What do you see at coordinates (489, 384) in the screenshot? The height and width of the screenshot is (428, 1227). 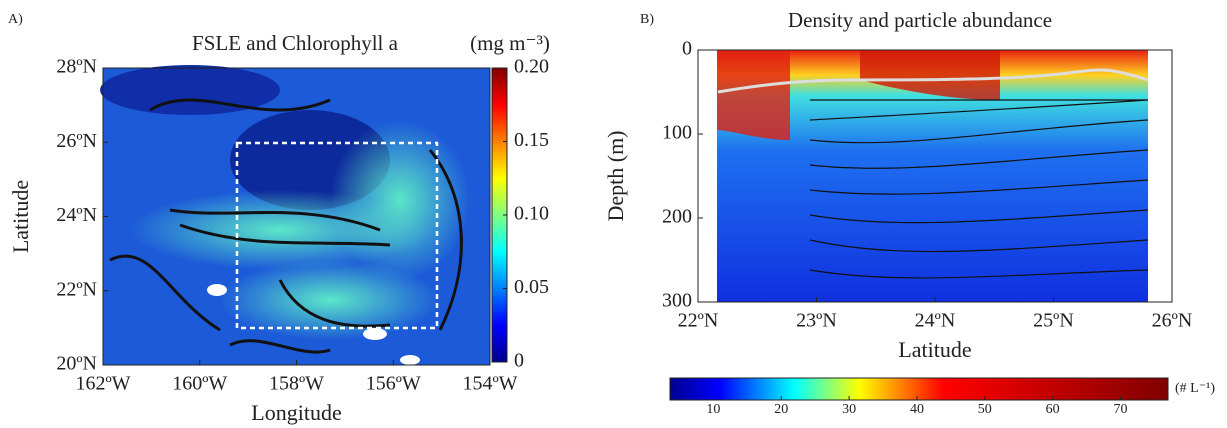 I see `x-tick-label: 154ºW` at bounding box center [489, 384].